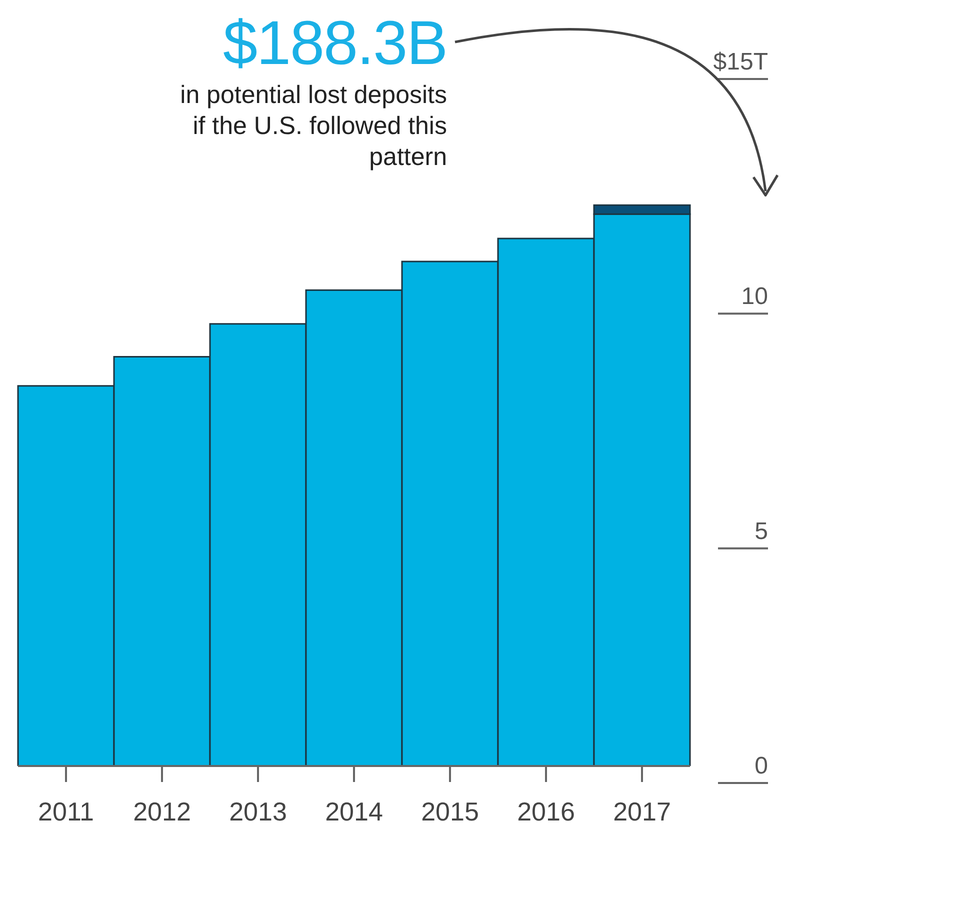 The width and height of the screenshot is (956, 904). What do you see at coordinates (450, 811) in the screenshot?
I see `x-tick-label: 2015` at bounding box center [450, 811].